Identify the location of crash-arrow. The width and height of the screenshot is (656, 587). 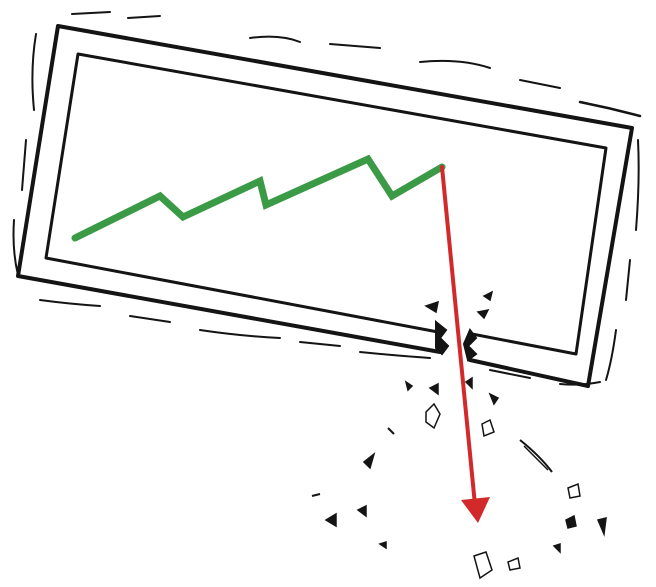
(465, 344).